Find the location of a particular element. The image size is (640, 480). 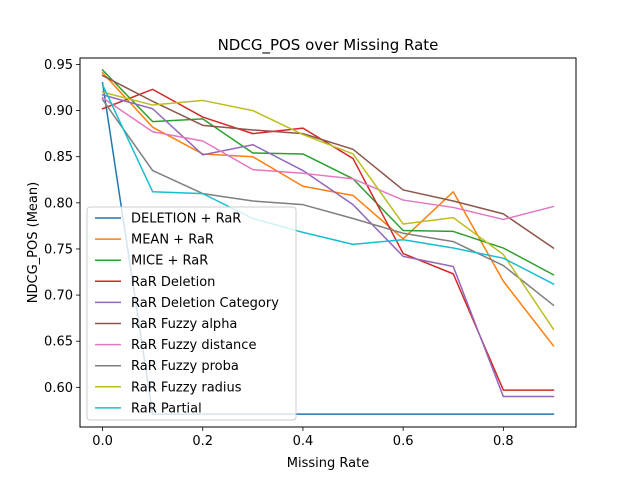

x-axis-label: Missing Rate is located at coordinates (328, 463).